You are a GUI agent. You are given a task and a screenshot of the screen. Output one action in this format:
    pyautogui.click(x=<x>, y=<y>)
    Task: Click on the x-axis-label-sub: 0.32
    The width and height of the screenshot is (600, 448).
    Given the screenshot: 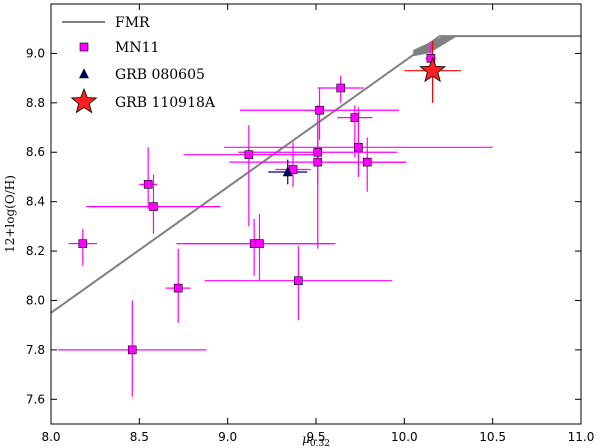 What is the action you would take?
    pyautogui.click(x=320, y=443)
    